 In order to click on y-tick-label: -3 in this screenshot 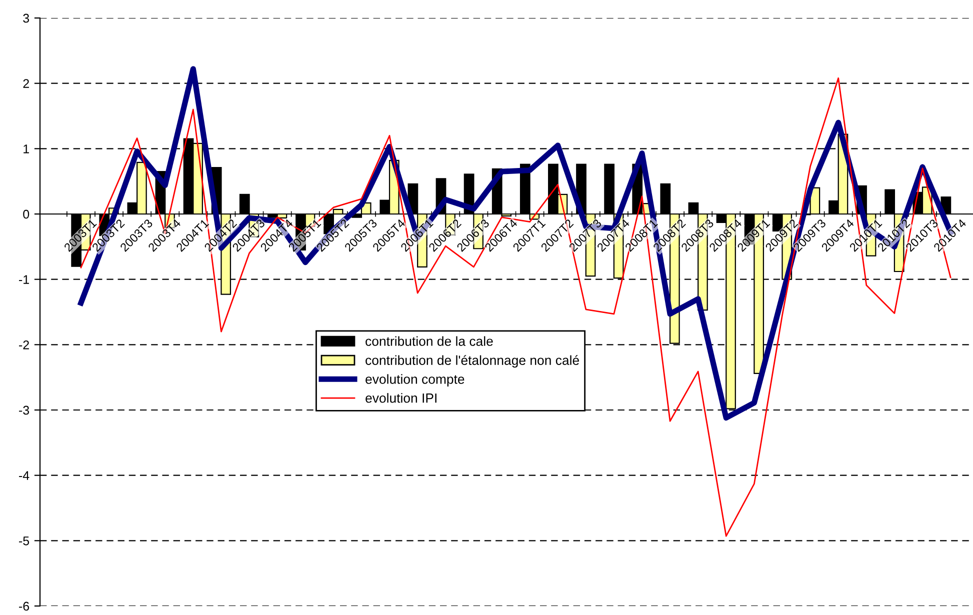, I will do `click(24, 410)`.